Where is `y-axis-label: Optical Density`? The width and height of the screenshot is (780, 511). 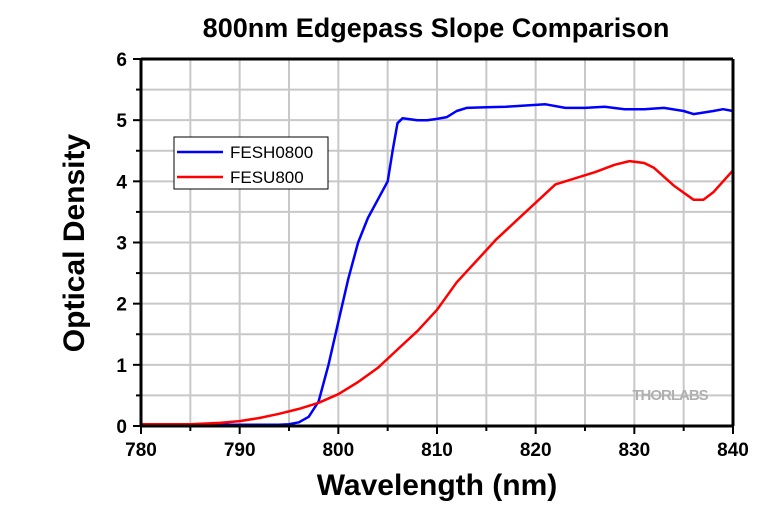 y-axis-label: Optical Density is located at coordinates (74, 242).